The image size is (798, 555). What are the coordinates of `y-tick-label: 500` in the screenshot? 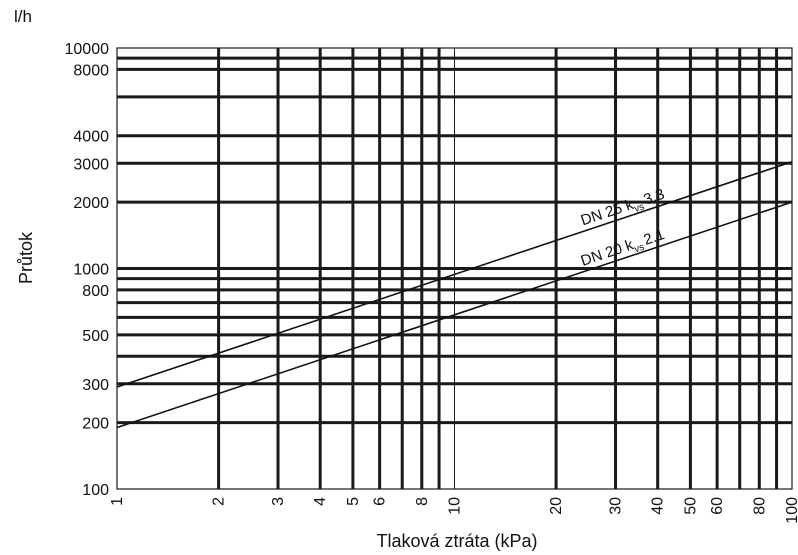 It's located at (95, 336).